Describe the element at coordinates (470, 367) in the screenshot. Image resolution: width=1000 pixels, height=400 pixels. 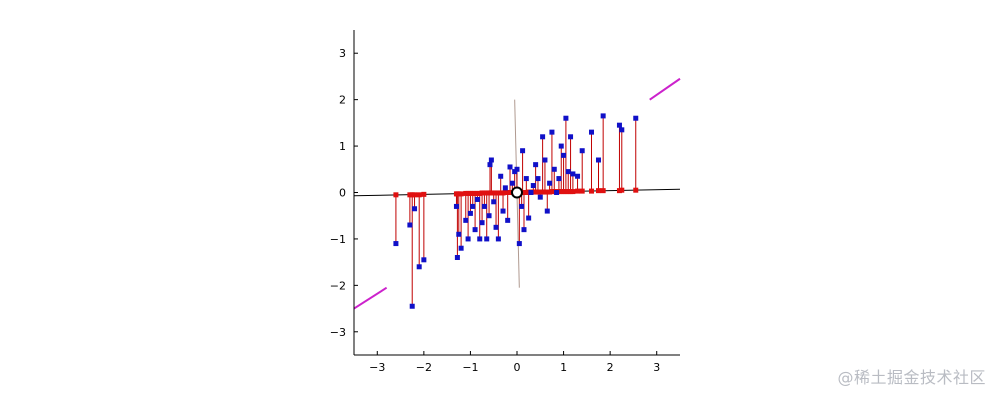
I see `x-tick-label: −1` at that location.